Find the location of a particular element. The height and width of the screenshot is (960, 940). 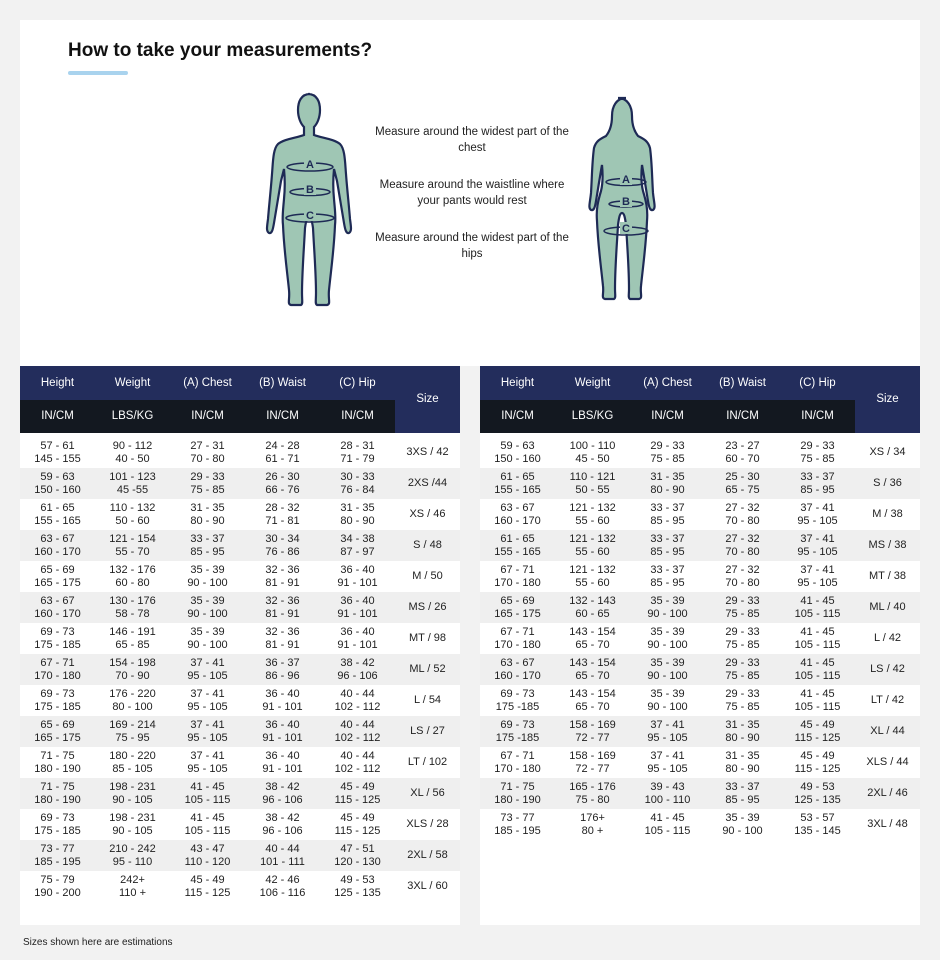

cell-hip: 31 - 35 80 - 90 is located at coordinates (357, 514).